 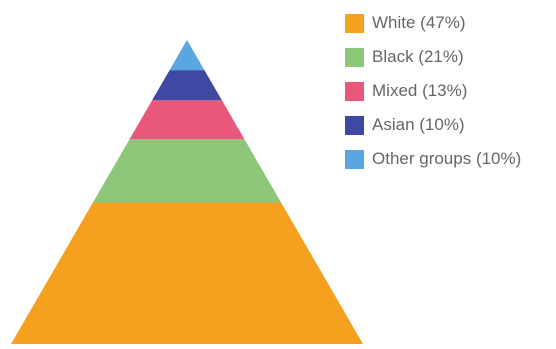 I want to click on legend-label-mixed: Mixed (13%), so click(x=420, y=90).